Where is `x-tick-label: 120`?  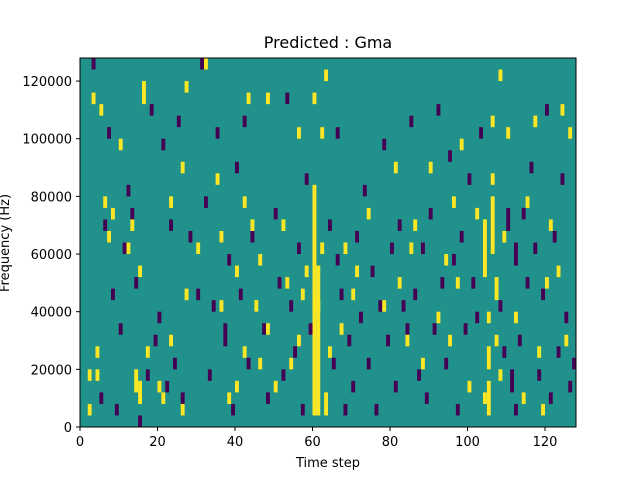
x-tick-label: 120 is located at coordinates (545, 442).